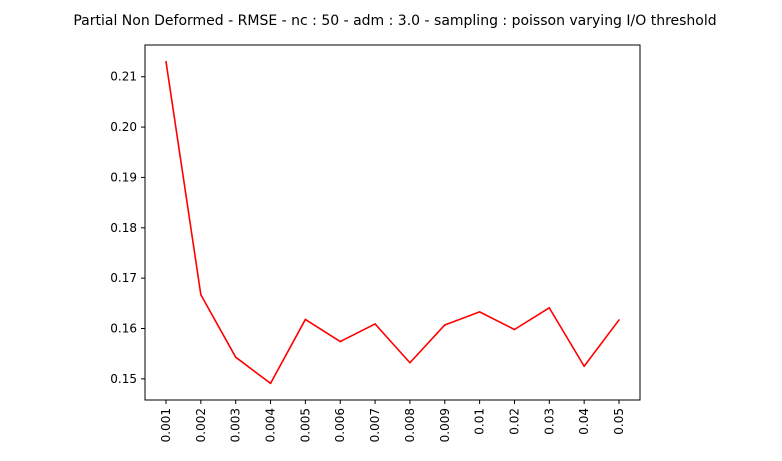 The height and width of the screenshot is (461, 782). What do you see at coordinates (123, 278) in the screenshot?
I see `y-tick-label: 0.17` at bounding box center [123, 278].